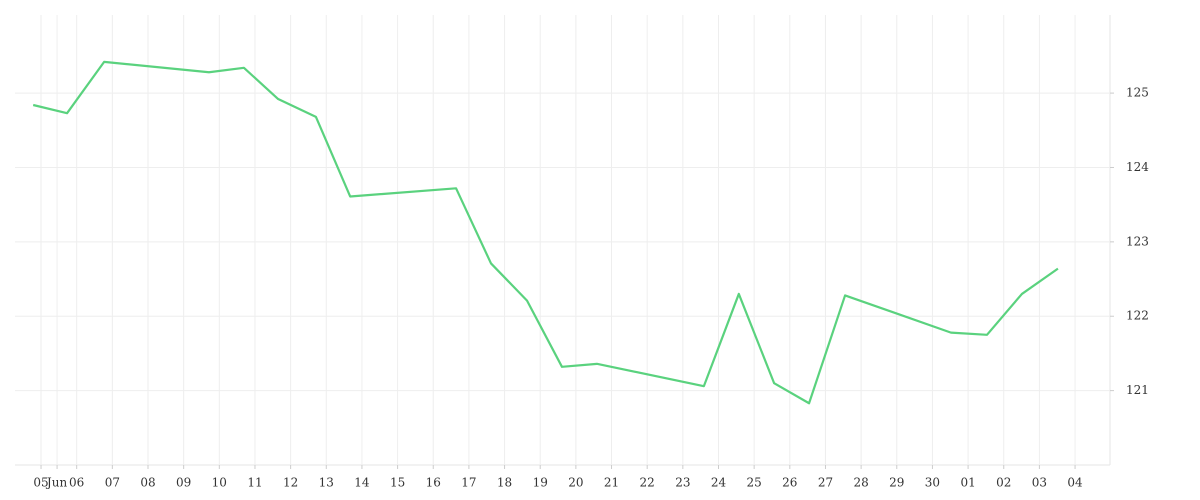 Image resolution: width=1200 pixels, height=500 pixels. What do you see at coordinates (468, 483) in the screenshot?
I see `x-tick-label: 17` at bounding box center [468, 483].